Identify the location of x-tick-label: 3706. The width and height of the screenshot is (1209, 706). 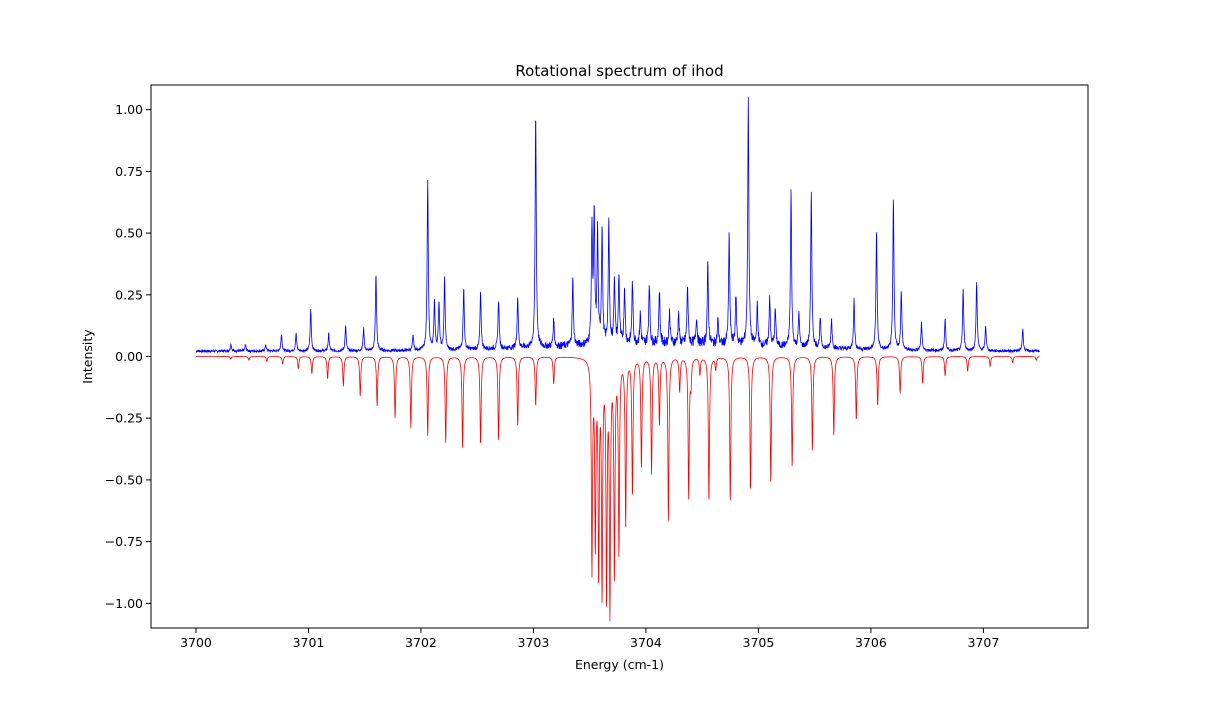
(871, 642).